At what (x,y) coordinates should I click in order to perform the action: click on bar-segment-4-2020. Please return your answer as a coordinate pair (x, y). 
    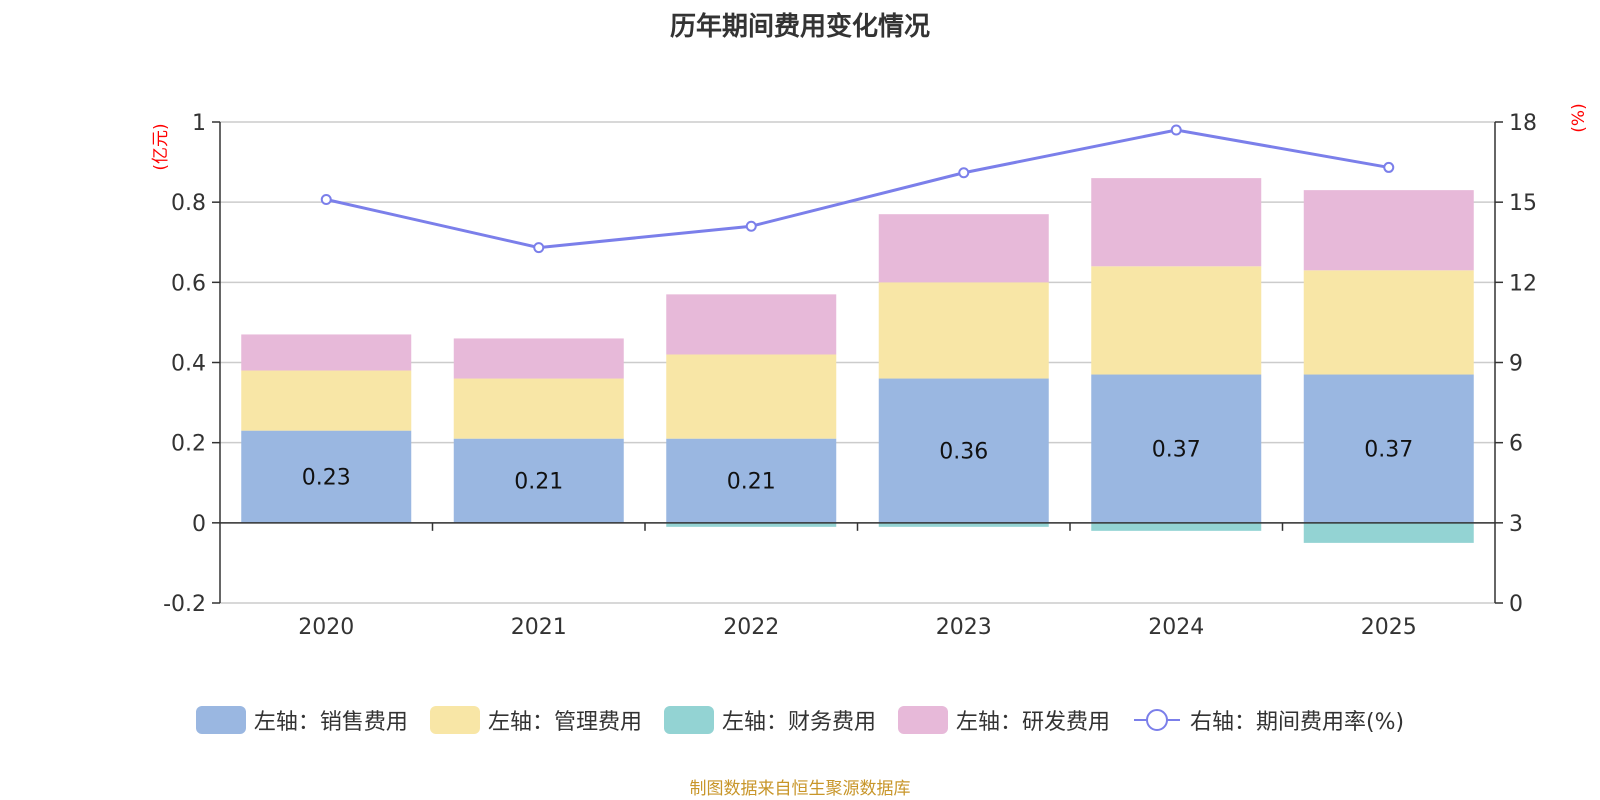
    Looking at the image, I should click on (326, 352).